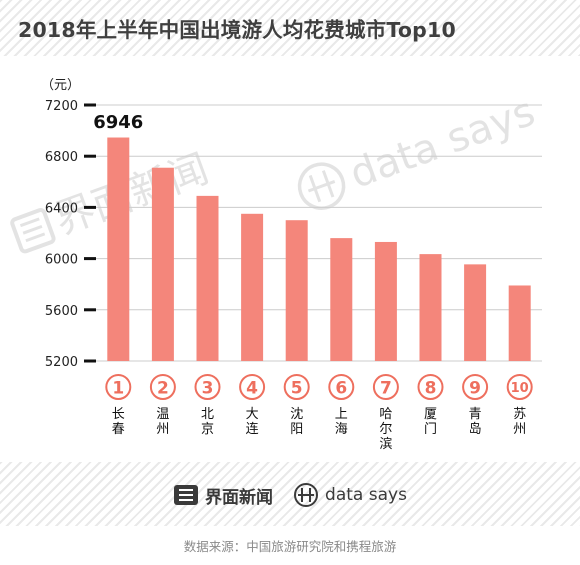  I want to click on rank-number: 2, so click(163, 389).